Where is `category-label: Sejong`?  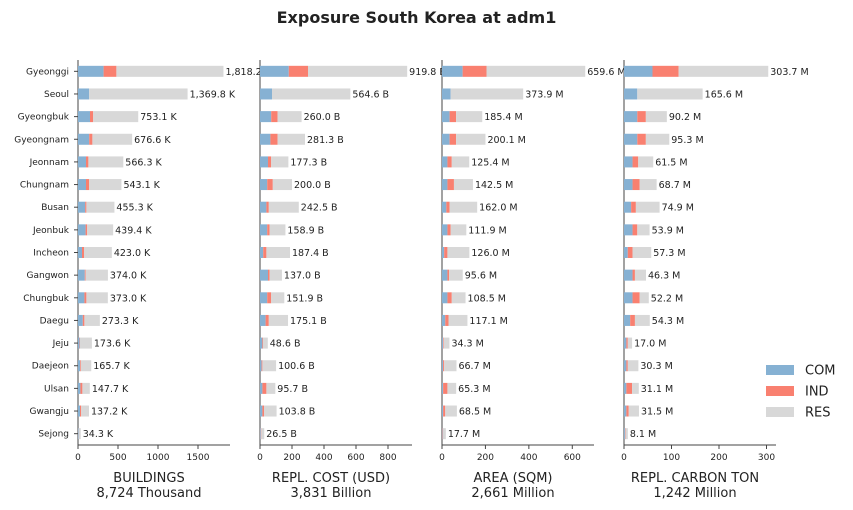 category-label: Sejong is located at coordinates (53, 435).